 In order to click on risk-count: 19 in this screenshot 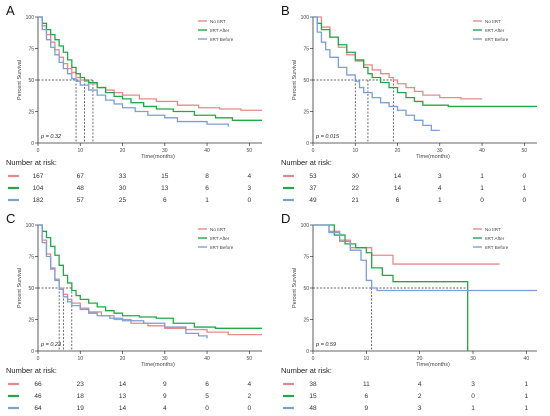, I will do `click(81, 408)`.